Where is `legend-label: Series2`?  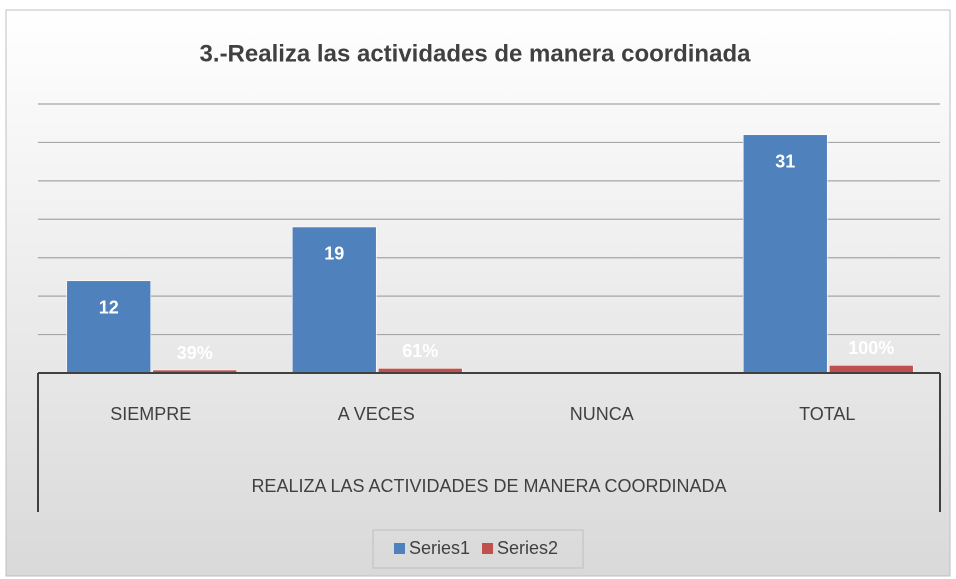
legend-label: Series2 is located at coordinates (527, 548).